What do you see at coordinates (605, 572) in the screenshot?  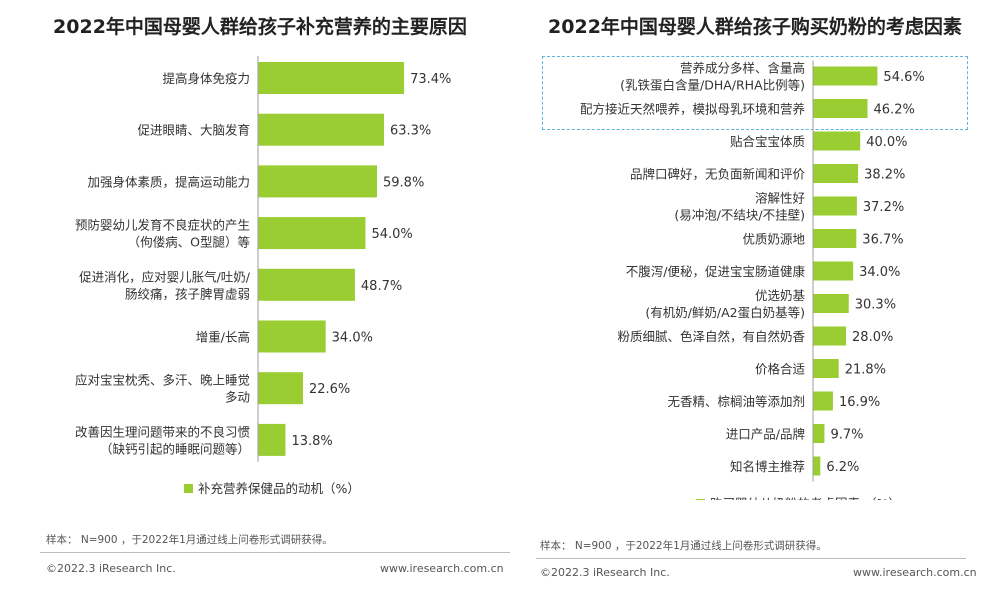 I see `right-copyright: ©2022.3 iResearch Inc.` at bounding box center [605, 572].